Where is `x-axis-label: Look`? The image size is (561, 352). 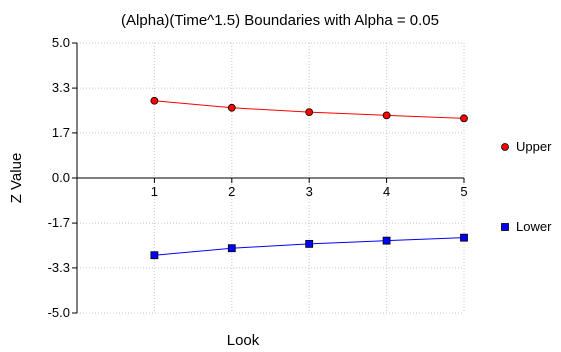 x-axis-label: Look is located at coordinates (243, 340).